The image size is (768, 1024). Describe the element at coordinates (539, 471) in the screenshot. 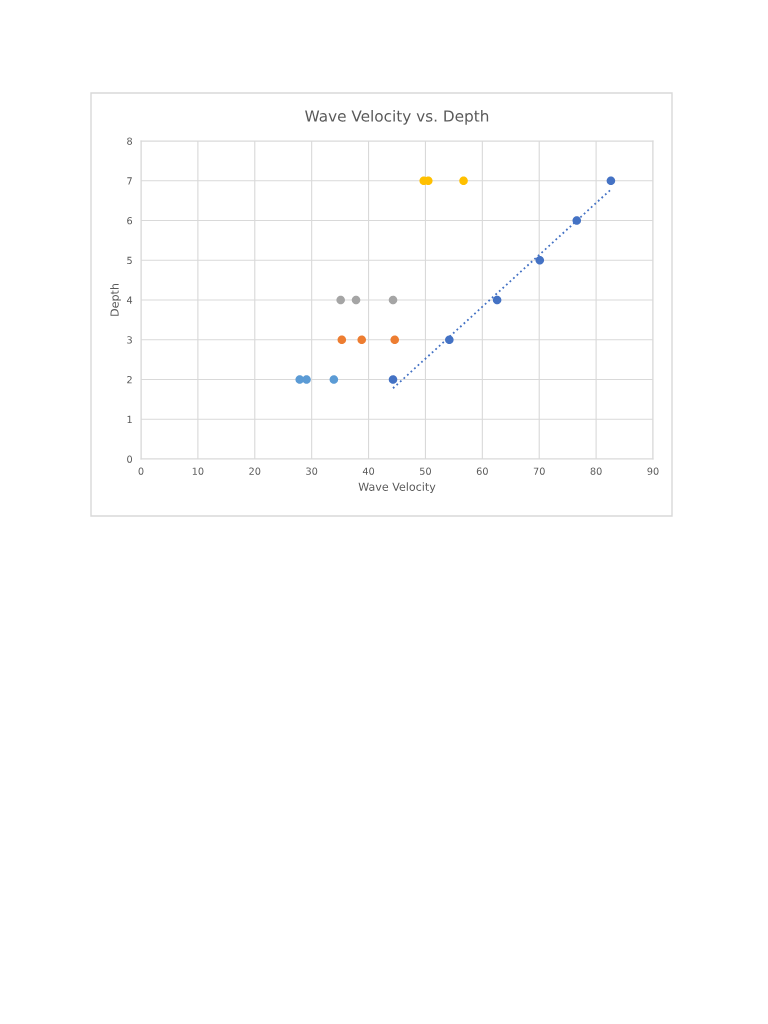

I see `x-tick-label: 70` at that location.